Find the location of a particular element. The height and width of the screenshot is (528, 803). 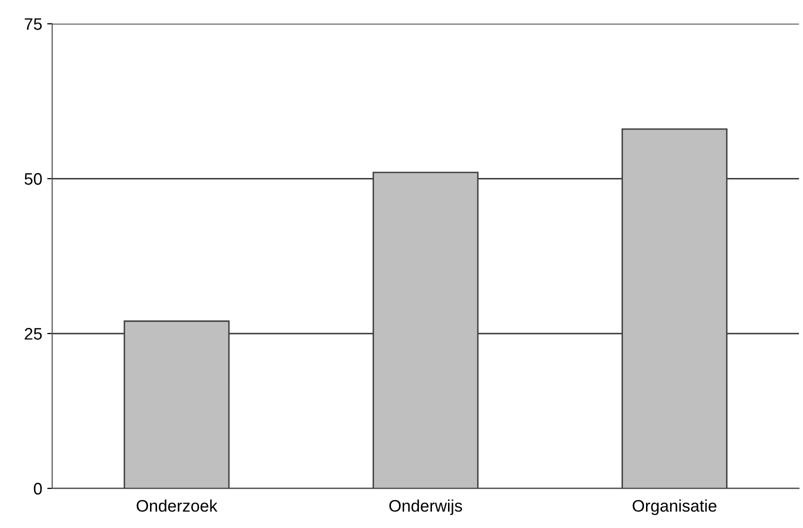

x-tick-label: Onderwijs is located at coordinates (425, 508).